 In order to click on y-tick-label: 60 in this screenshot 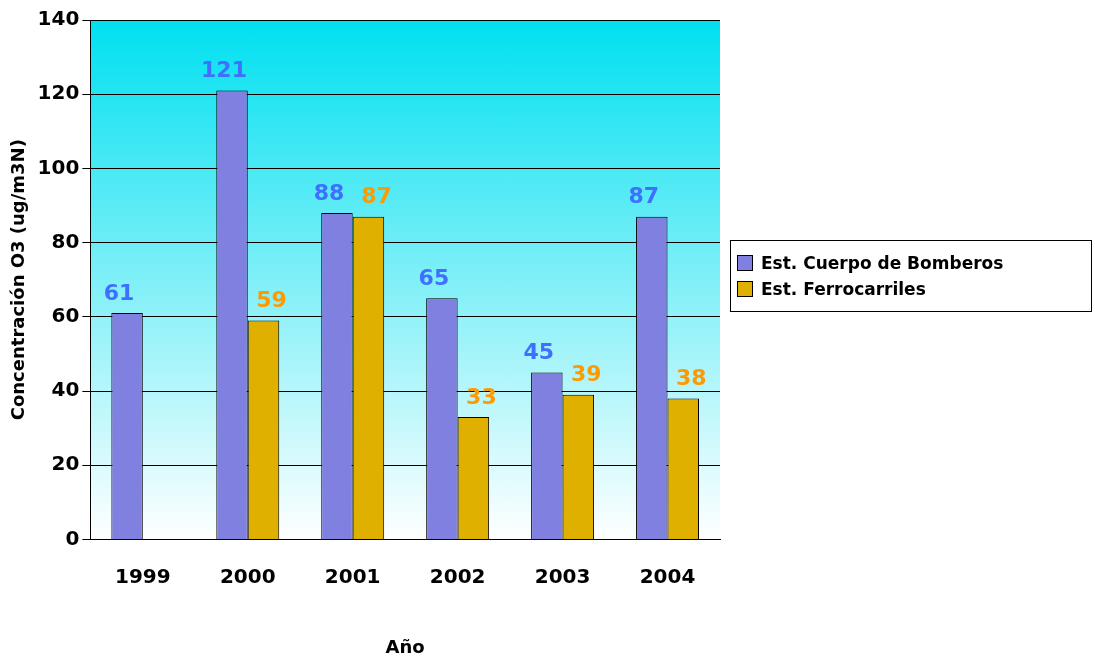, I will do `click(65, 315)`.